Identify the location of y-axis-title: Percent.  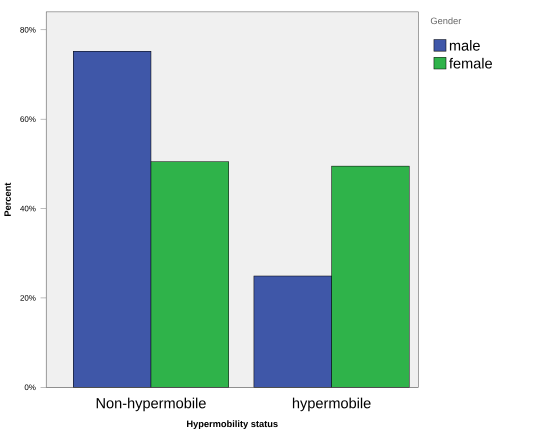
(7, 199).